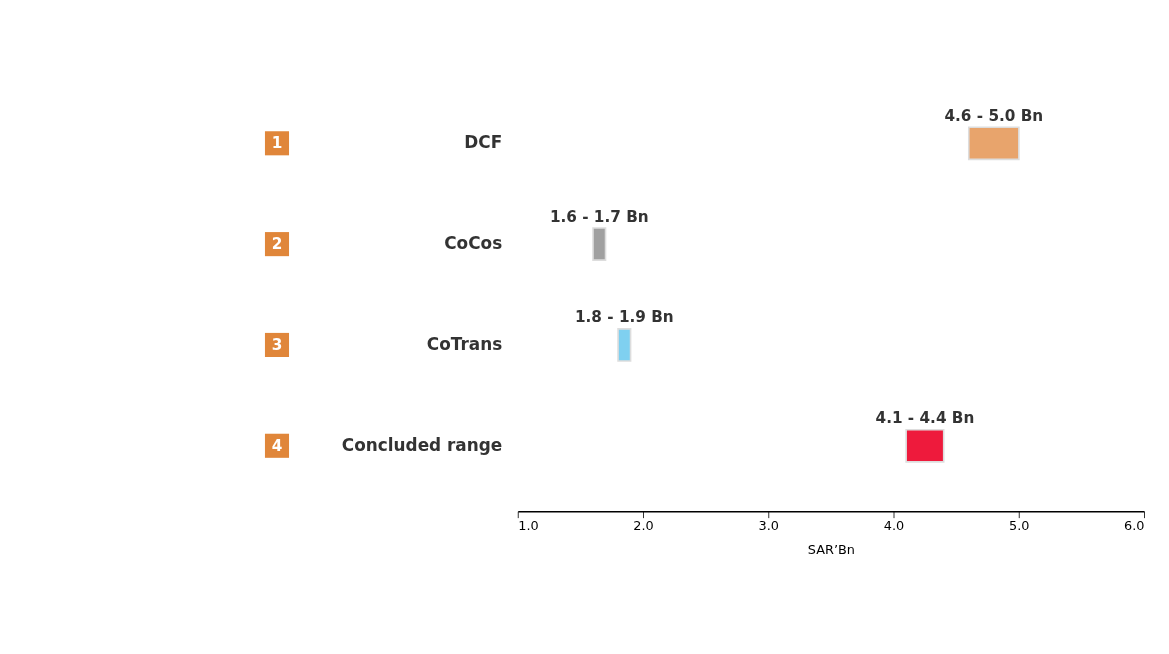  What do you see at coordinates (464, 343) in the screenshot?
I see `y-tick-label: CoTrans` at bounding box center [464, 343].